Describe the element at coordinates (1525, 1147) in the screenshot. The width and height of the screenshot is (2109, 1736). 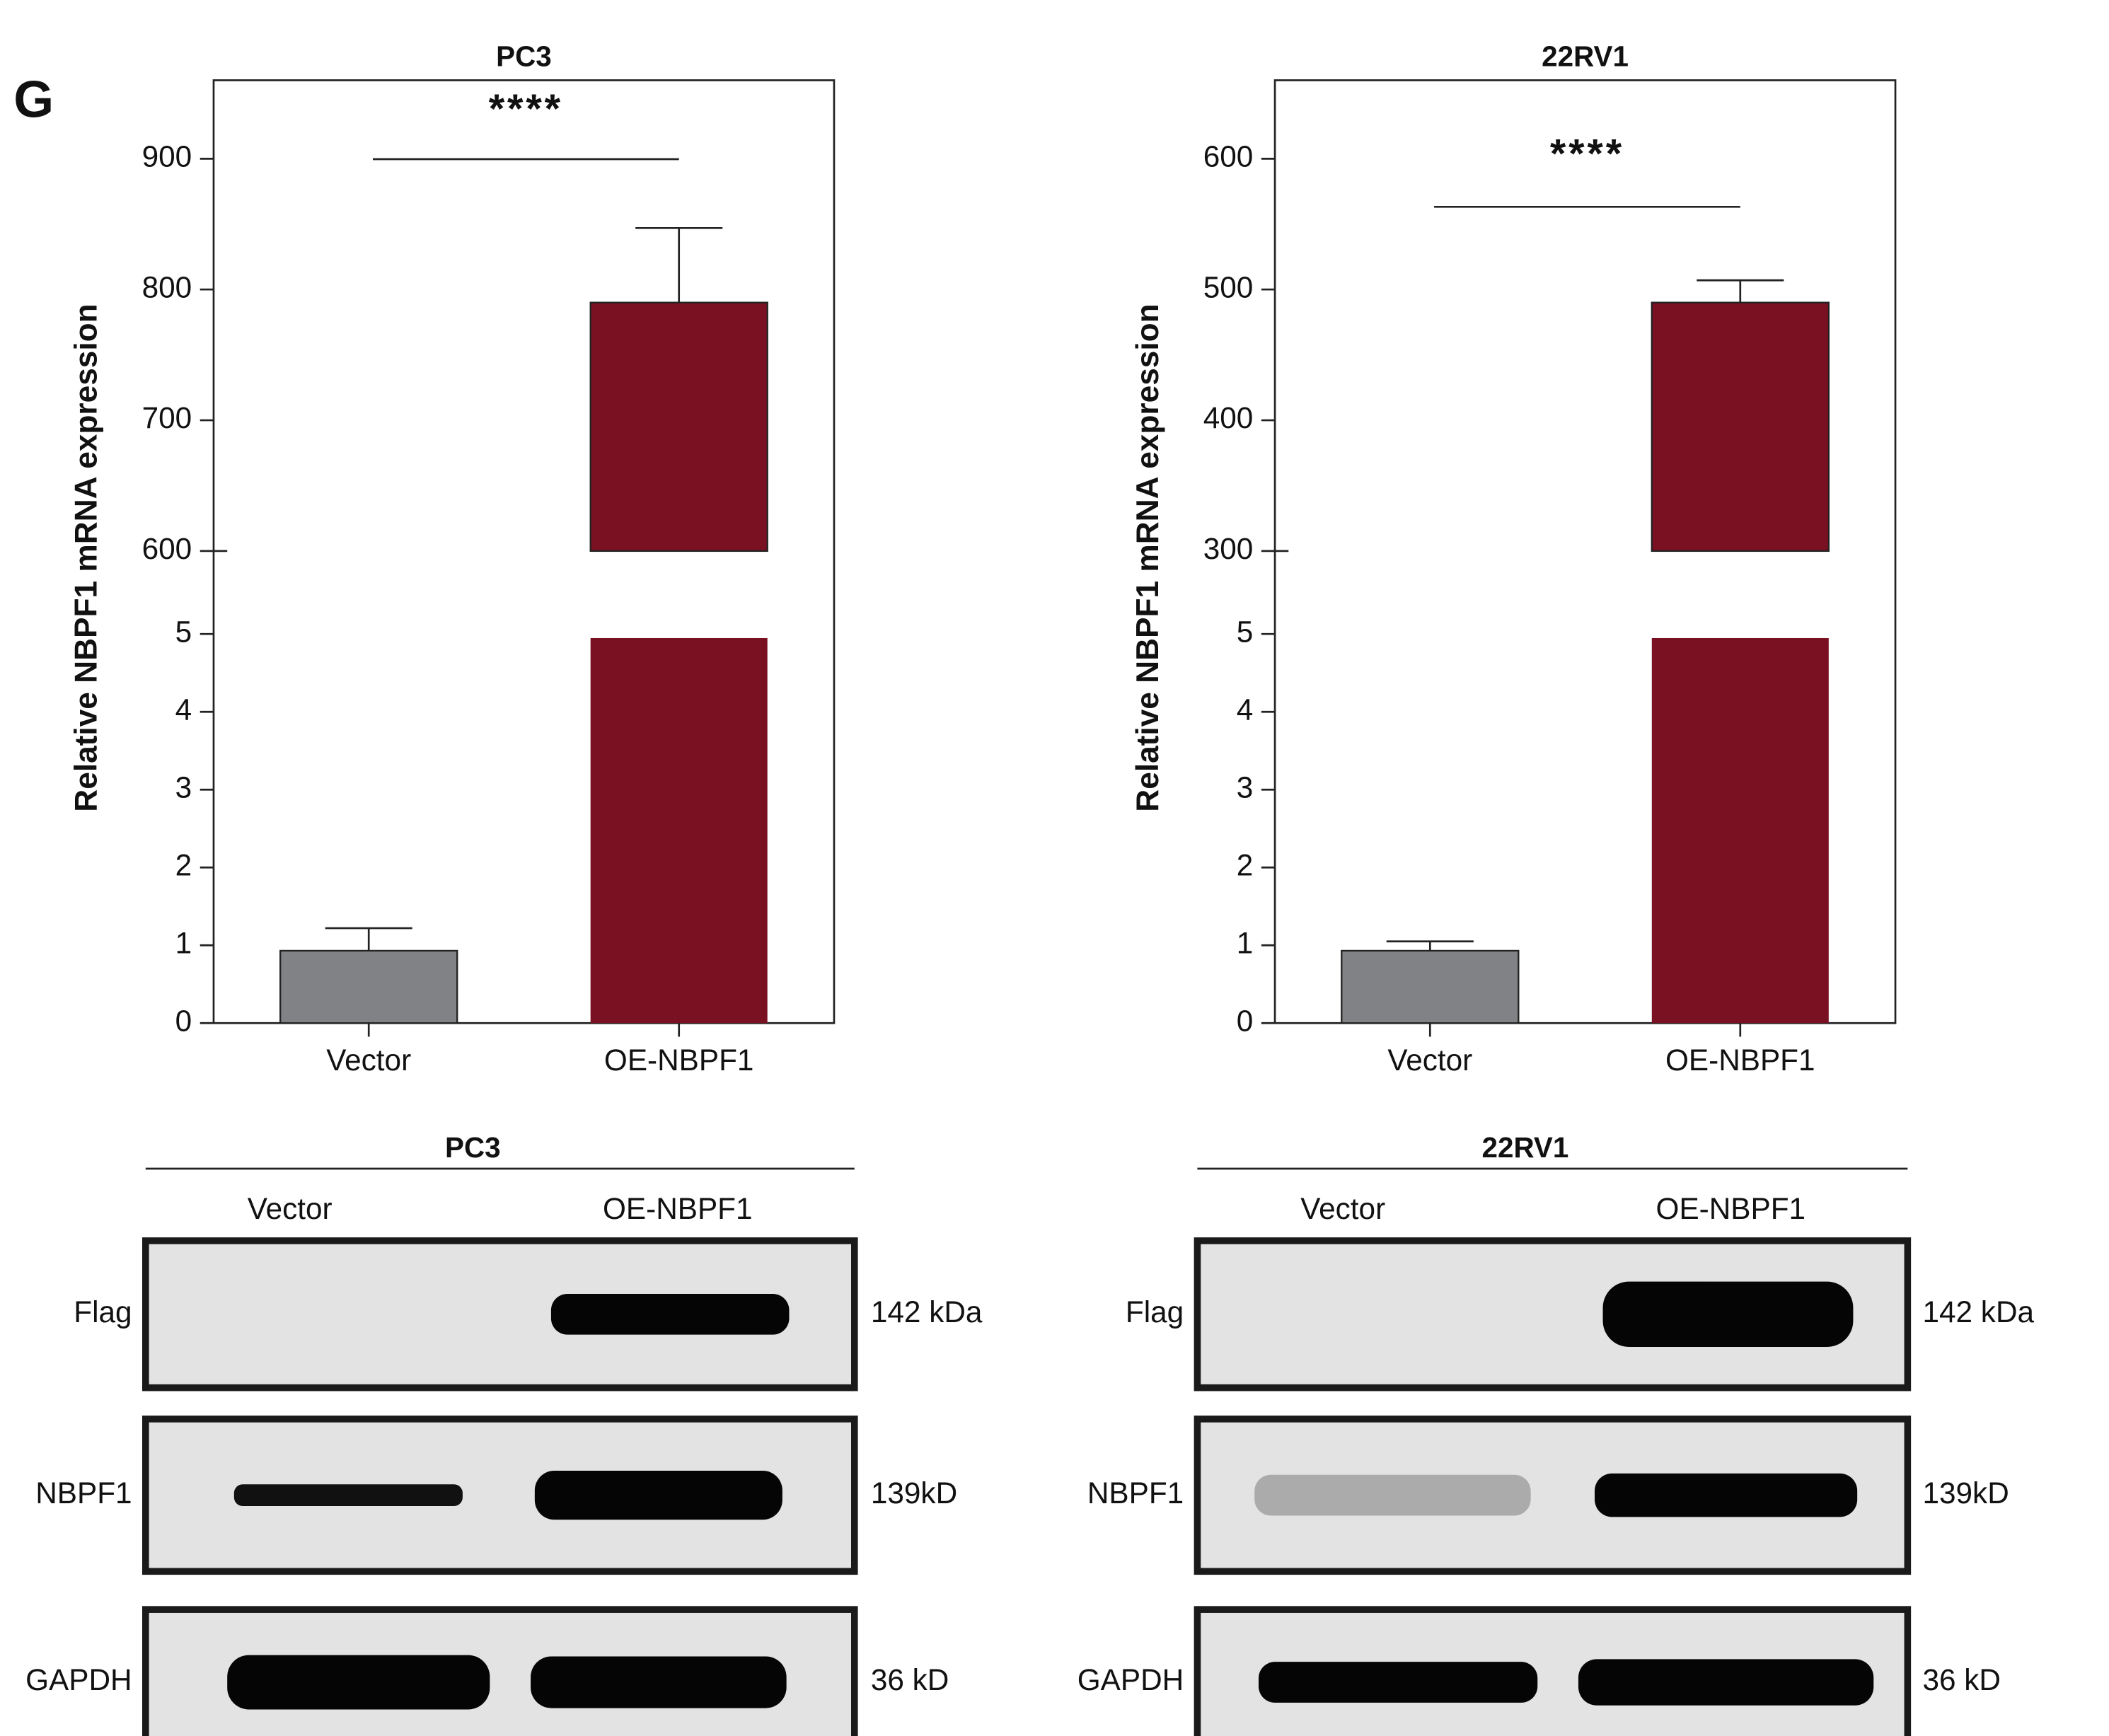
I see `blot-title: 22RV1` at that location.